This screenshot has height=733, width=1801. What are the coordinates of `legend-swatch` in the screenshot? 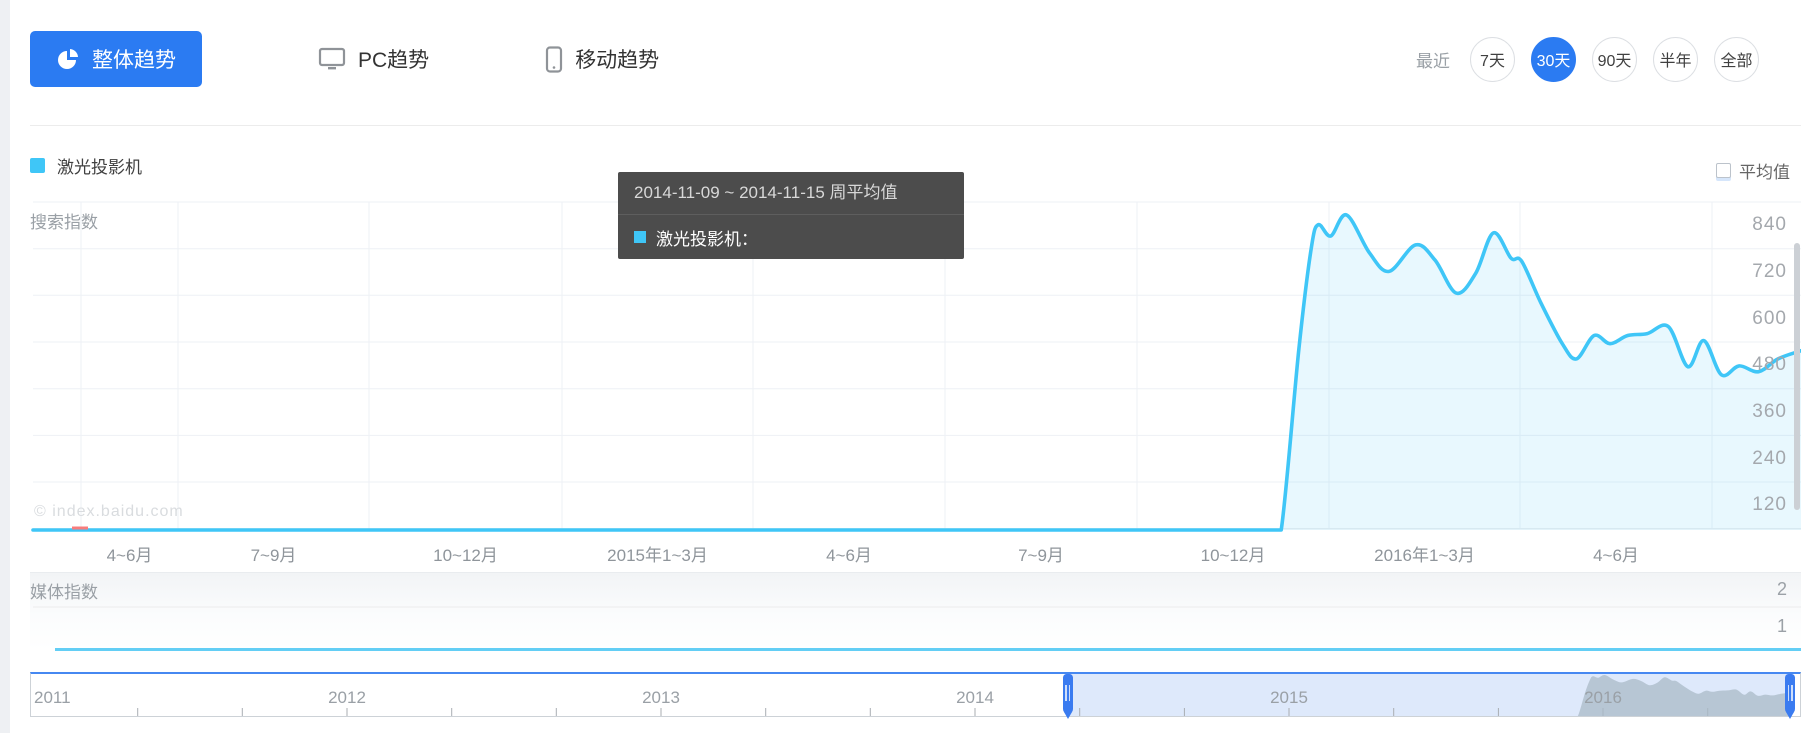 It's located at (37, 165).